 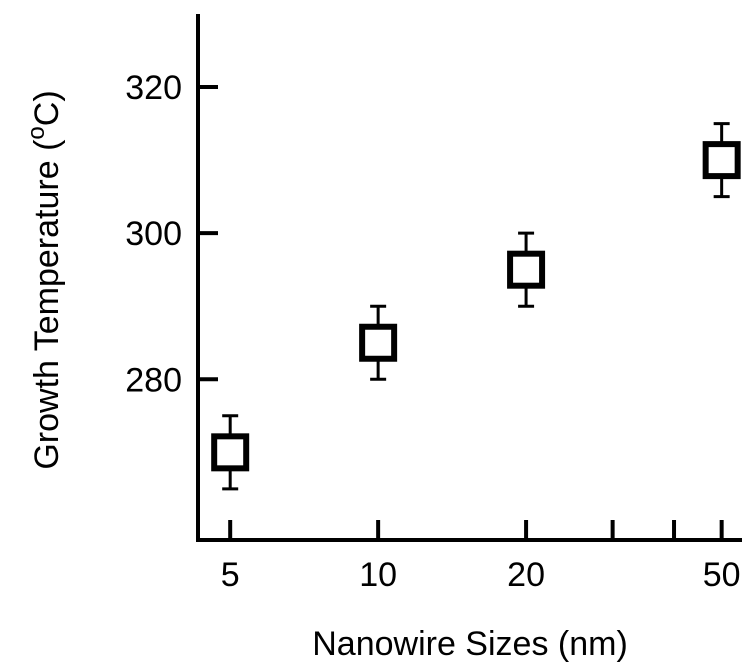 What do you see at coordinates (481, 557) in the screenshot?
I see `x-axis-ticks: 5 10 20 50` at bounding box center [481, 557].